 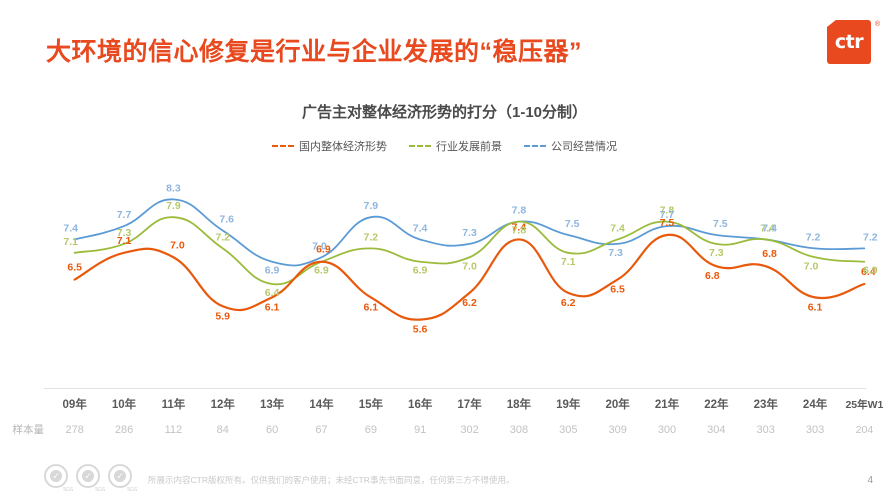 I want to click on certification-seals: ✓ SGS ✓ SGS ✓ SGS, so click(x=90, y=478).